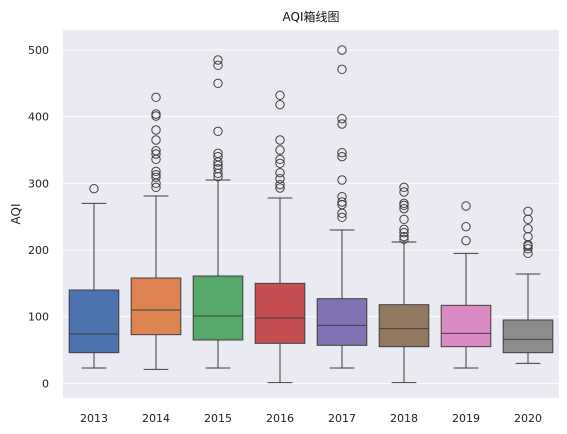 Image resolution: width=567 pixels, height=434 pixels. What do you see at coordinates (311, 16) in the screenshot?
I see `chart-title: AQI箱线图` at bounding box center [311, 16].